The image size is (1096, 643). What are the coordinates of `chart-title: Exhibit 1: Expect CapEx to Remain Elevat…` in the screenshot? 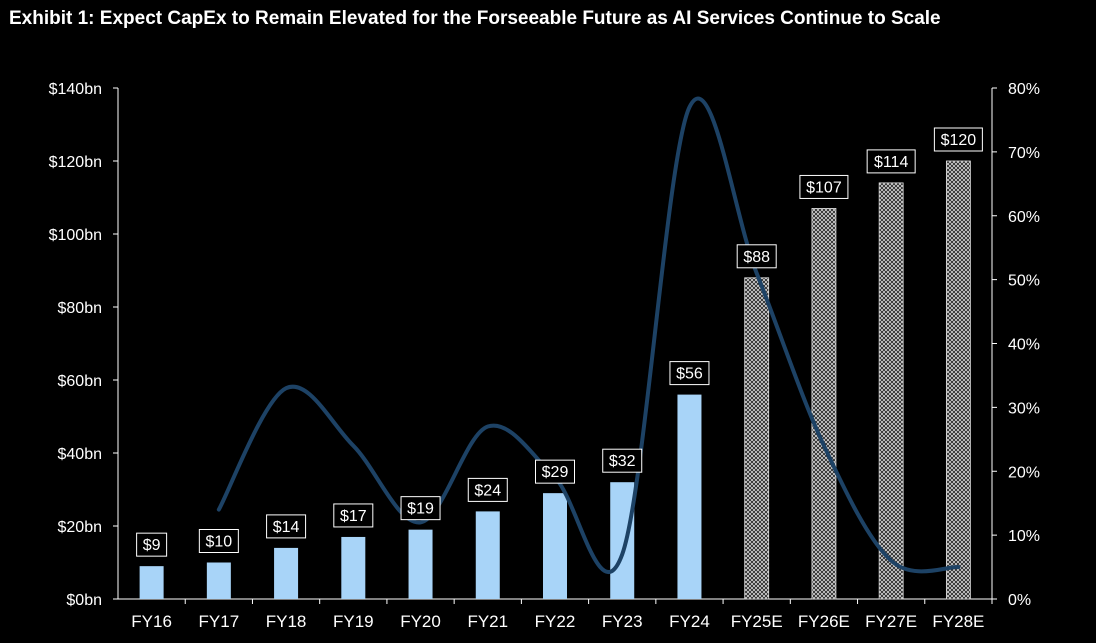 It's located at (475, 18).